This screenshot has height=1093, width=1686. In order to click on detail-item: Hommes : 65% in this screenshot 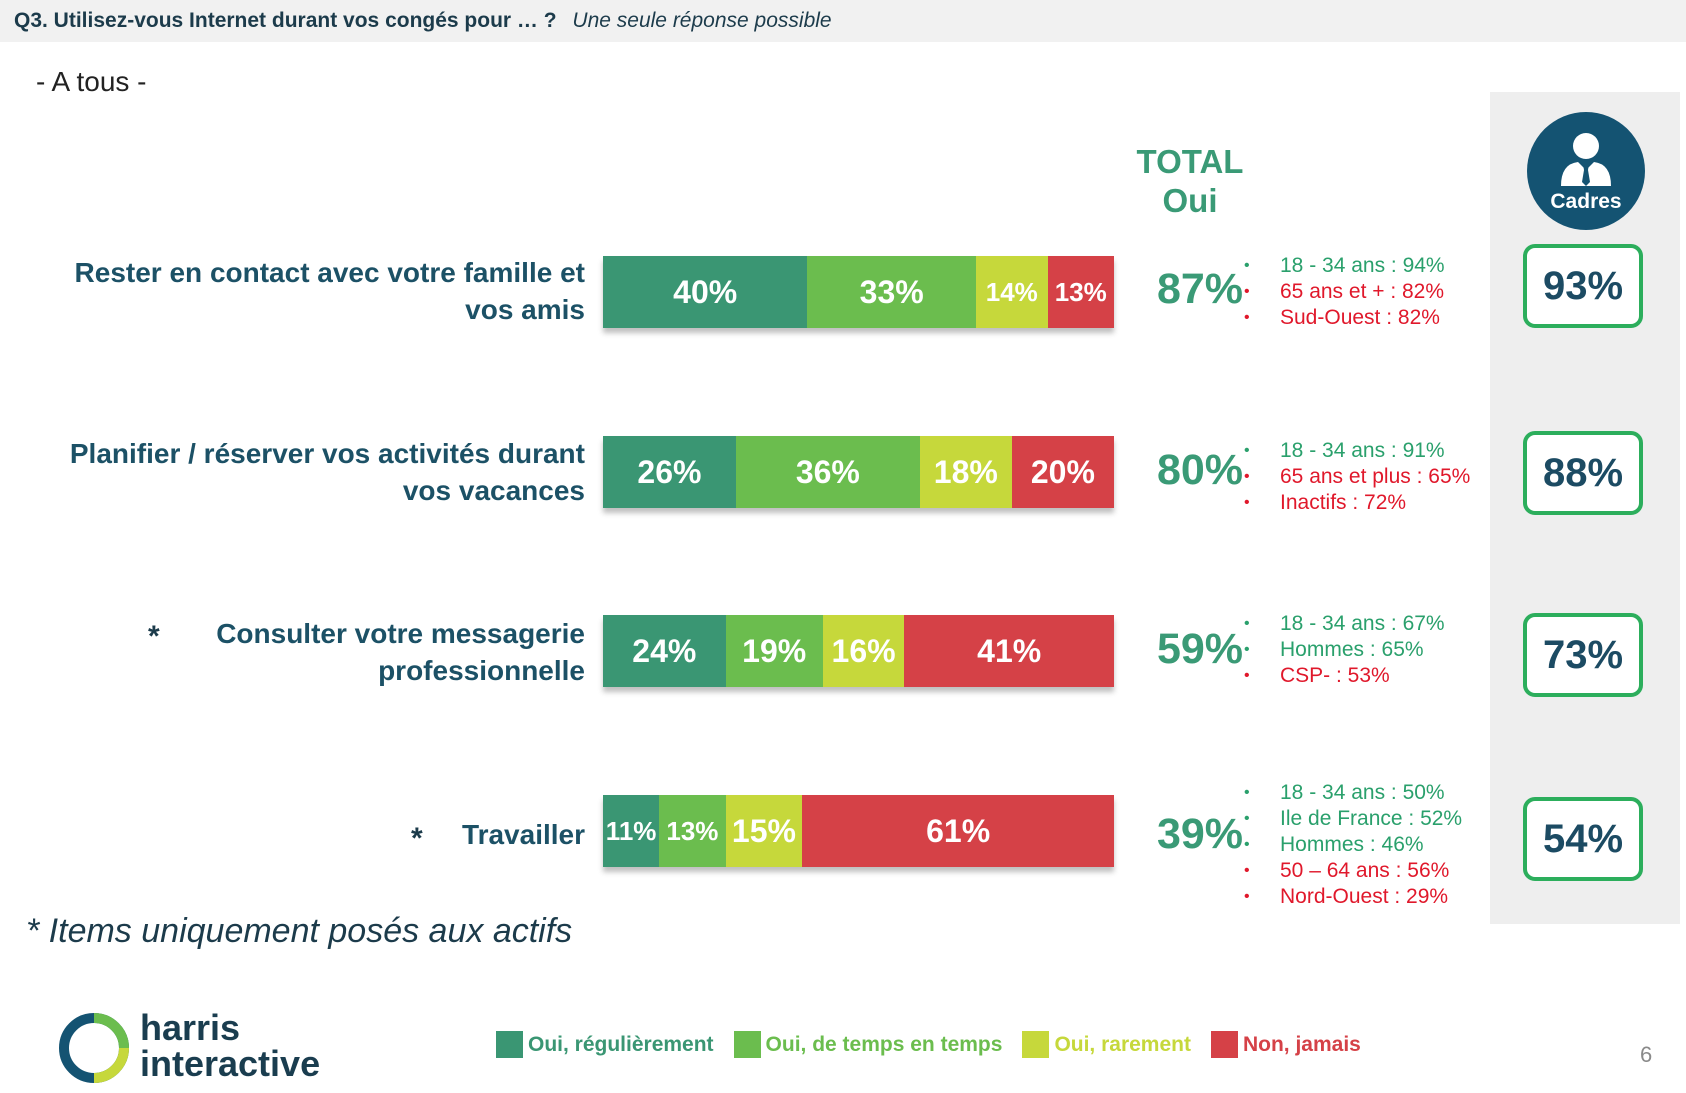, I will do `click(1344, 650)`.